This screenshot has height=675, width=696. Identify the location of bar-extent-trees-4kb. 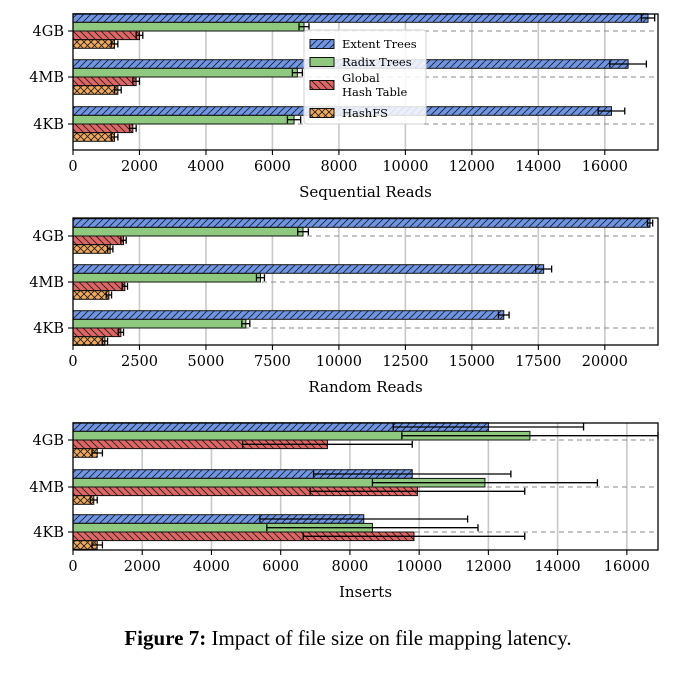
(288, 315).